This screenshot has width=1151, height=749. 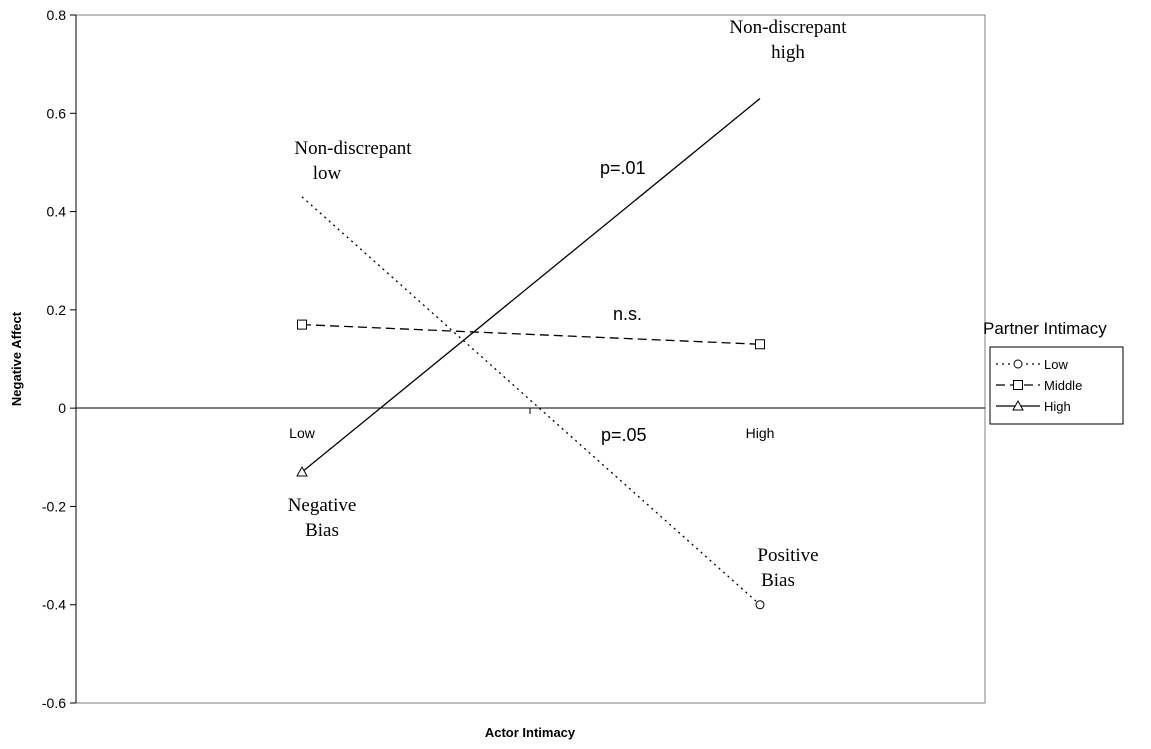 What do you see at coordinates (623, 168) in the screenshot?
I see `annotation-p01: p=.01` at bounding box center [623, 168].